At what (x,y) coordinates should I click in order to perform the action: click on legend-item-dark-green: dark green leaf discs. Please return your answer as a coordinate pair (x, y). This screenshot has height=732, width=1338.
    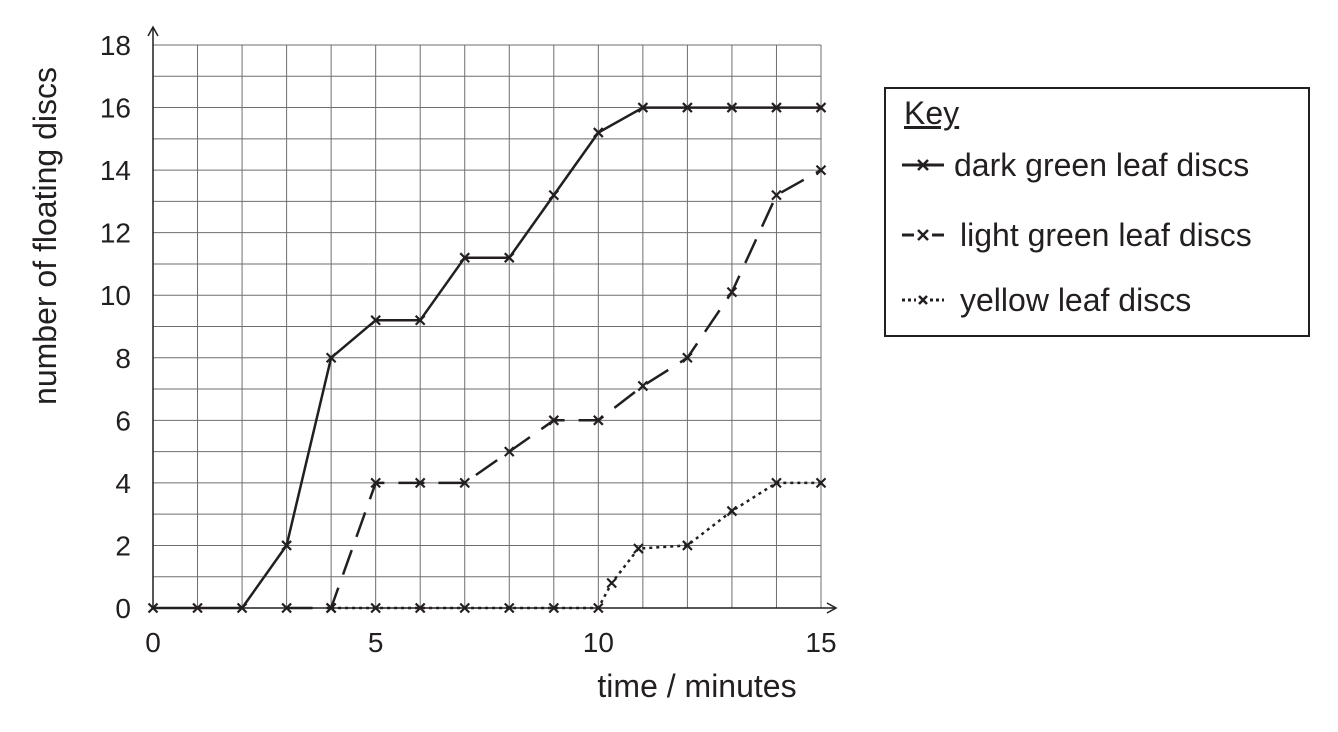
    Looking at the image, I should click on (1074, 165).